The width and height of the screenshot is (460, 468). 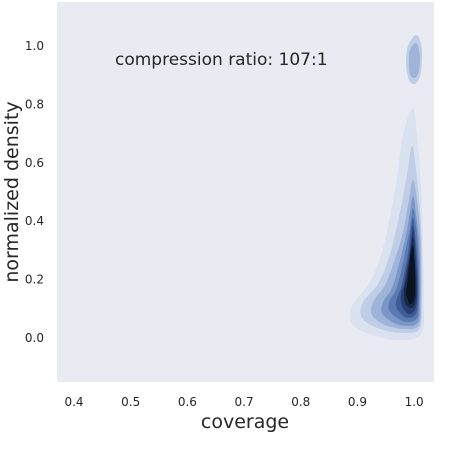 I want to click on annotation-text: compression ratio: 107:1, so click(x=221, y=60).